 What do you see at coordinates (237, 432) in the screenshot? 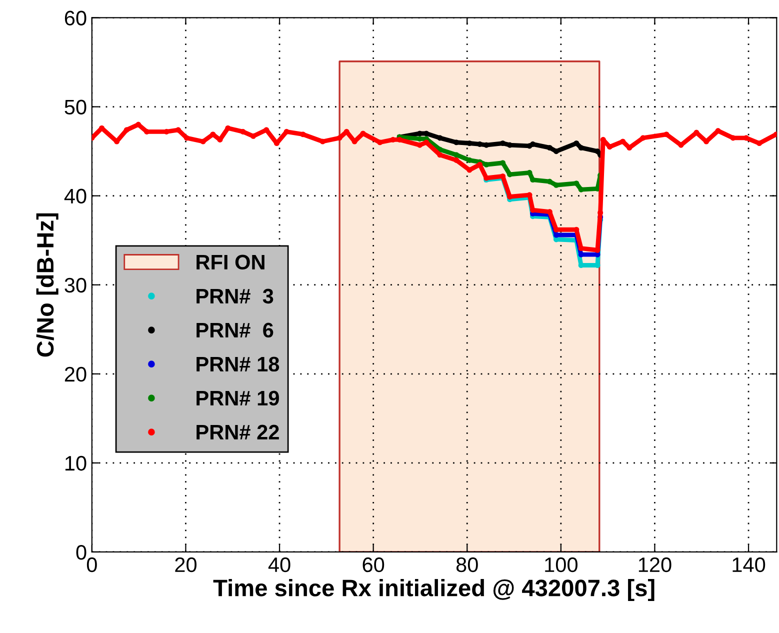
I see `legend-label: PRN# 22` at bounding box center [237, 432].